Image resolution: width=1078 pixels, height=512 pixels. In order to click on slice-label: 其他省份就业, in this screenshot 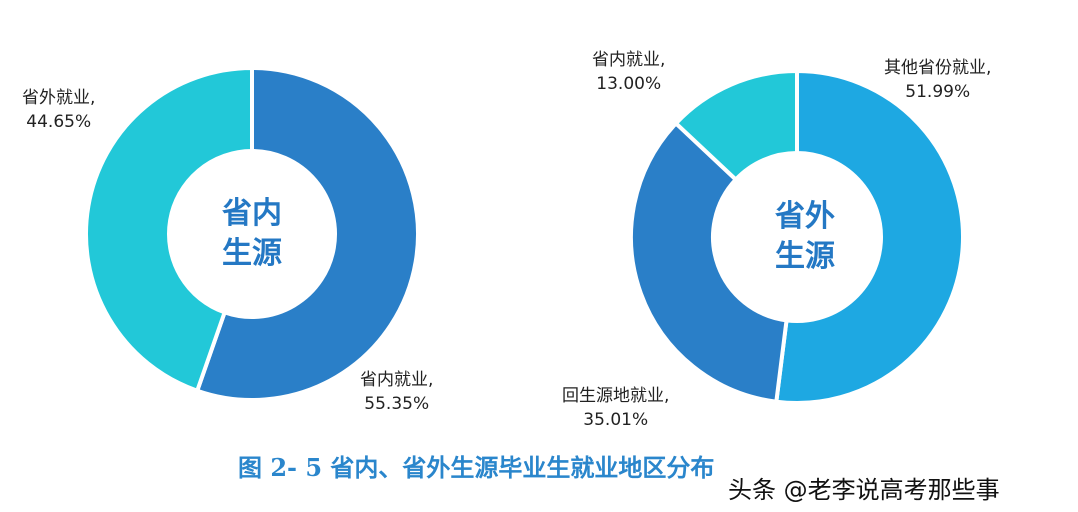, I will do `click(938, 68)`.